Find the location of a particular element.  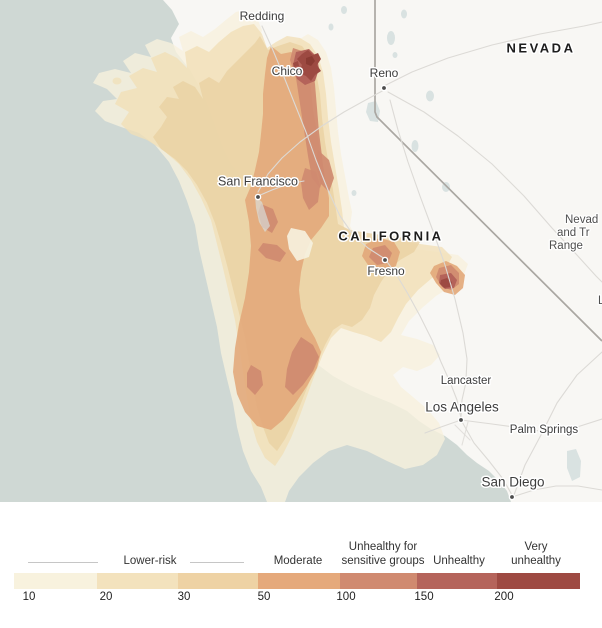

city-label-palm-springs: Palm Springs is located at coordinates (544, 430).